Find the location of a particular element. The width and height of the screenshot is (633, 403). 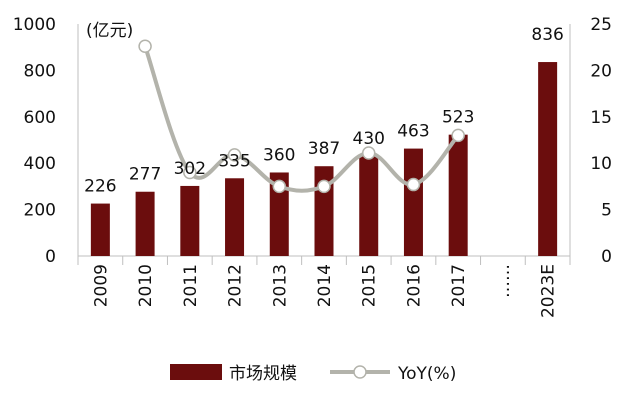

bar-value-label: 335 is located at coordinates (234, 161).